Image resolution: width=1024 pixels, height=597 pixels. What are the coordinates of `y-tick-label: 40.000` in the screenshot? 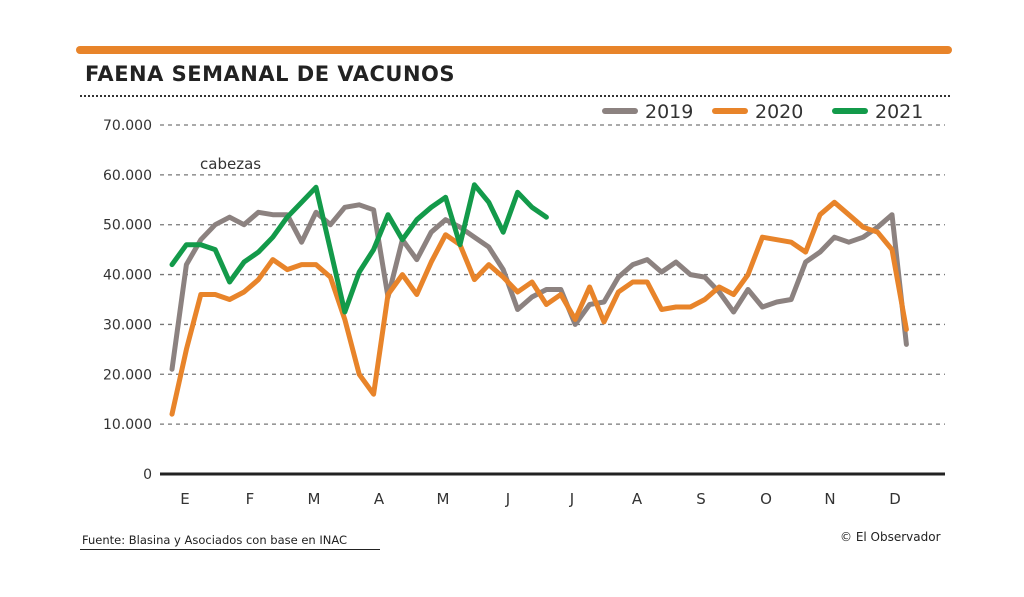 It's located at (127, 276).